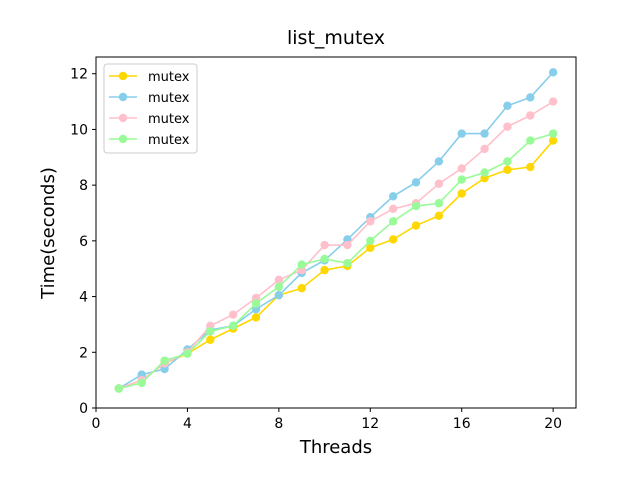  I want to click on y-tick-label: 12, so click(79, 75).